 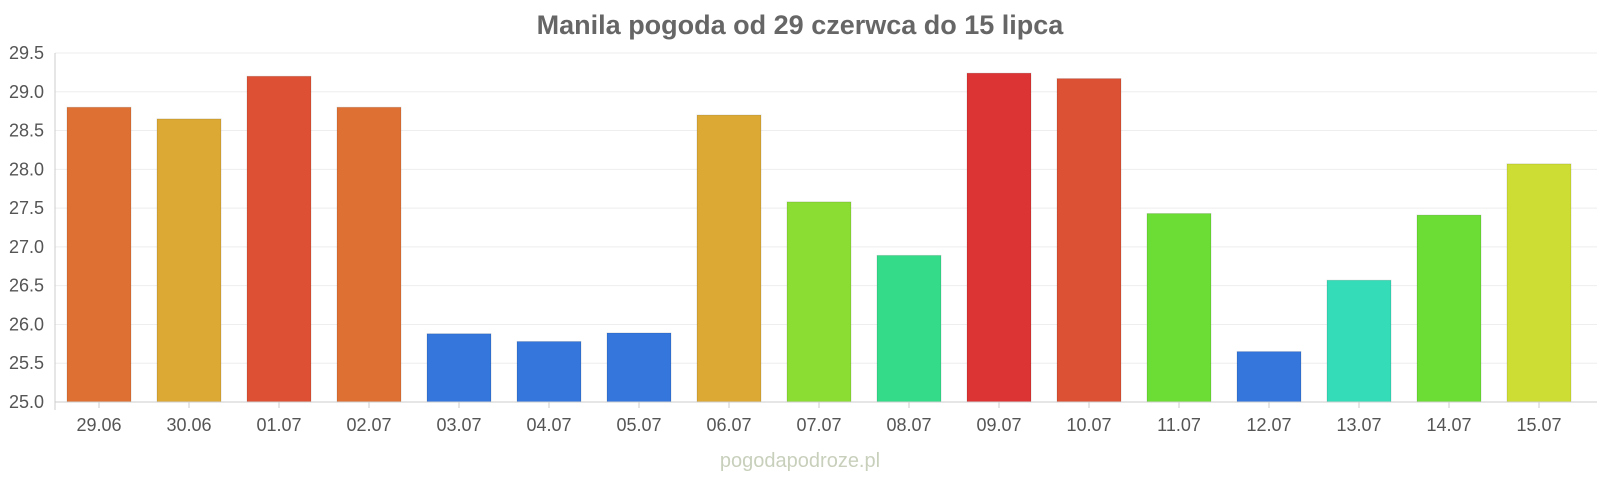 I want to click on y-tick-label: 28.0, so click(x=26, y=169).